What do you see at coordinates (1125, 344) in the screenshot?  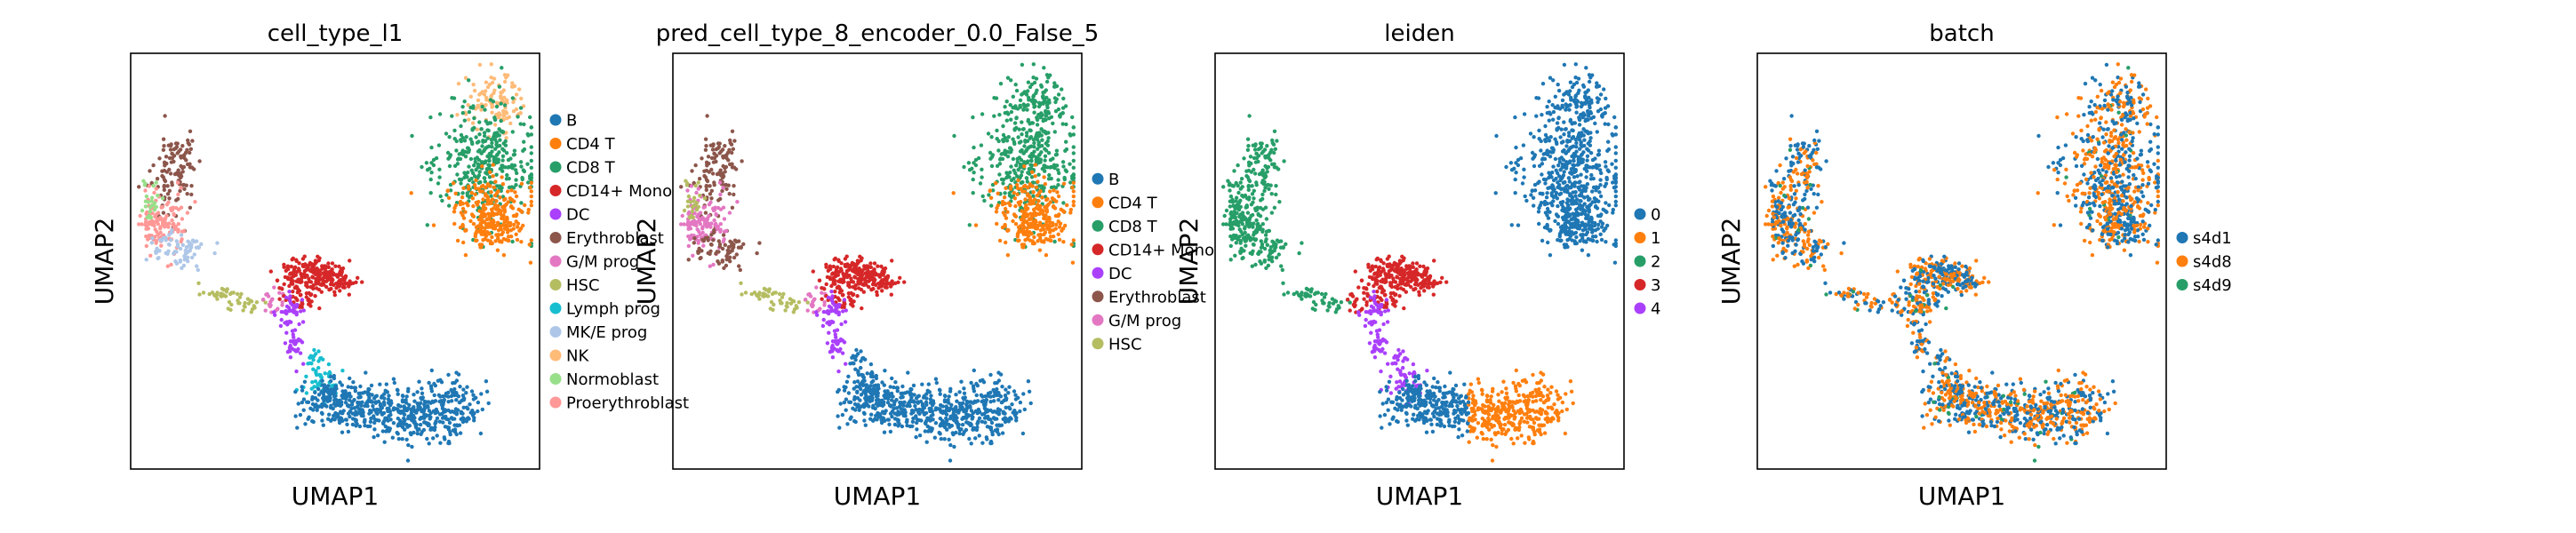 I see `legend-label: HSC` at bounding box center [1125, 344].